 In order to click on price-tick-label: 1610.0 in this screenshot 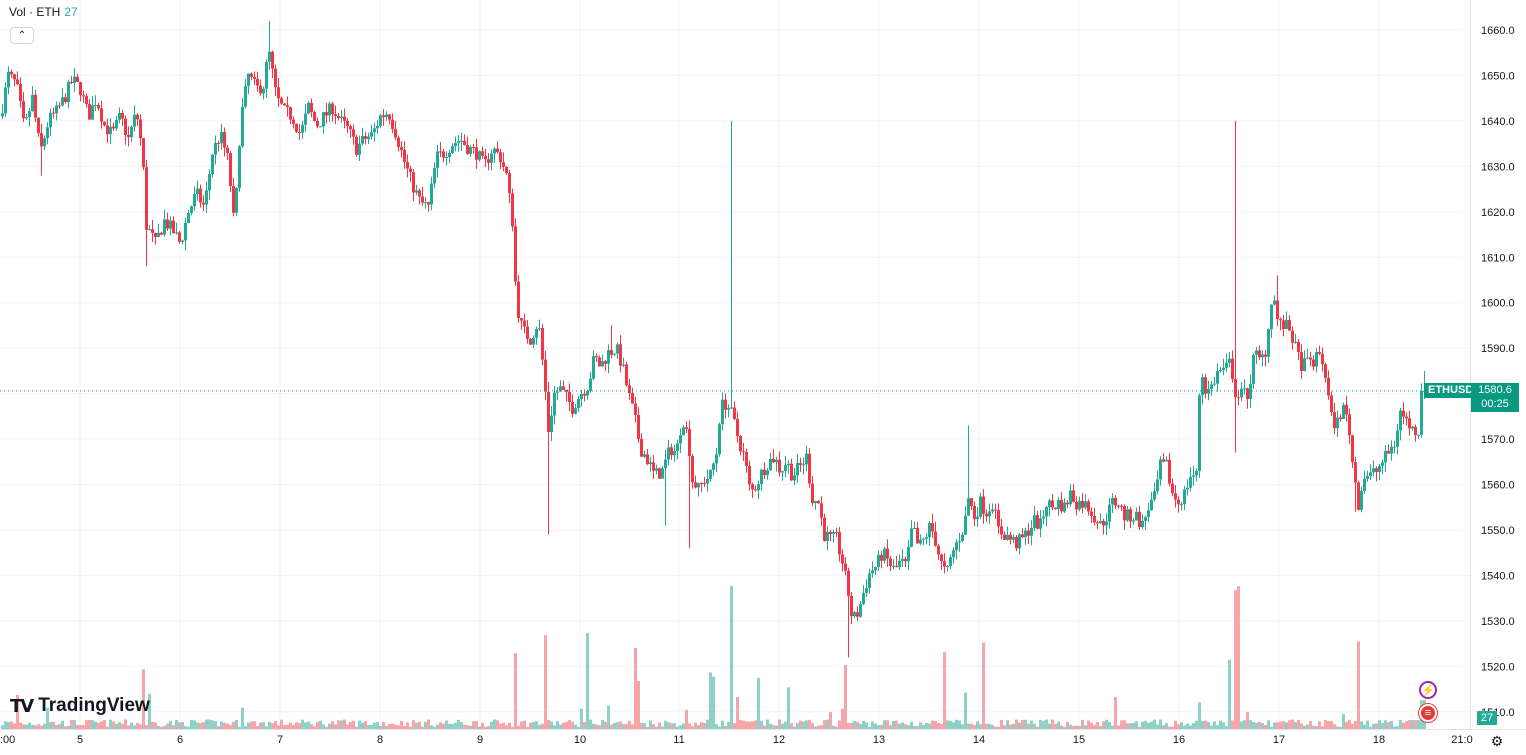, I will do `click(1498, 258)`.